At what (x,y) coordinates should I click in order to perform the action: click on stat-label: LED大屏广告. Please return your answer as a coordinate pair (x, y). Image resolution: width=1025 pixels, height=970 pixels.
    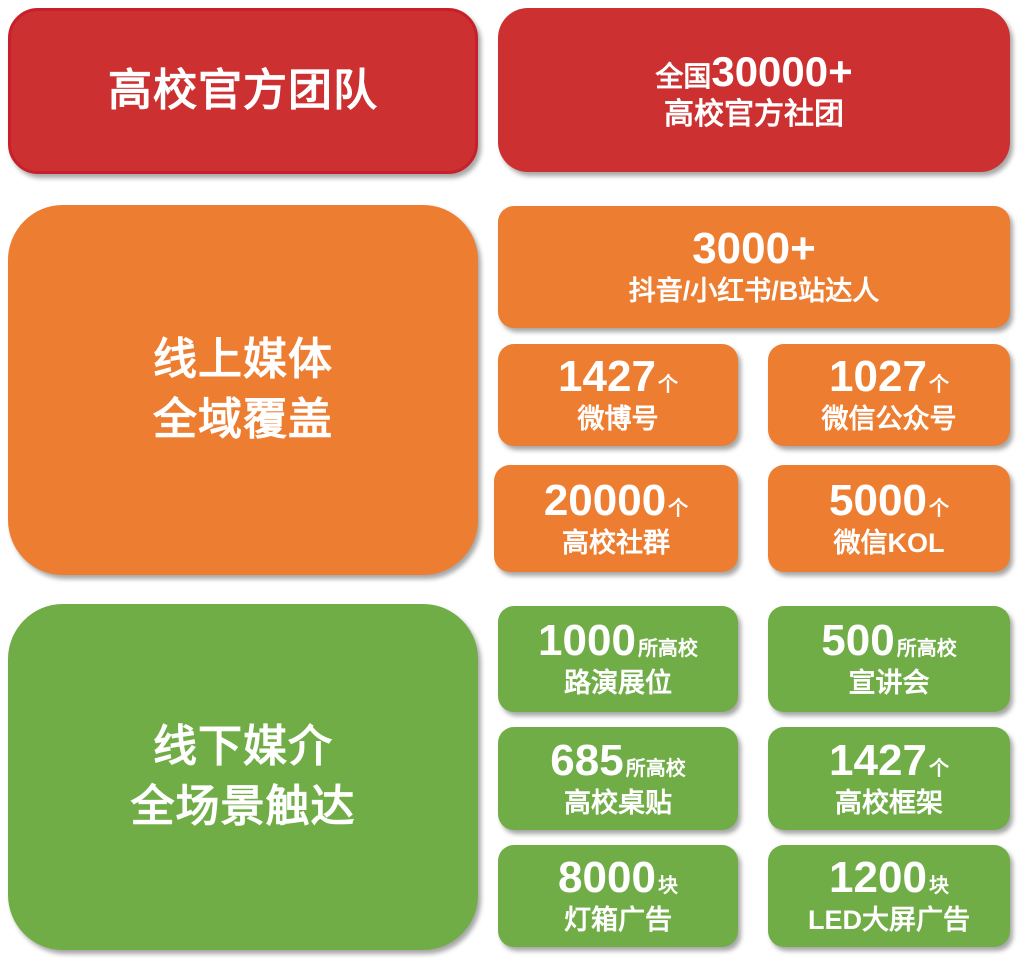
    Looking at the image, I should click on (889, 920).